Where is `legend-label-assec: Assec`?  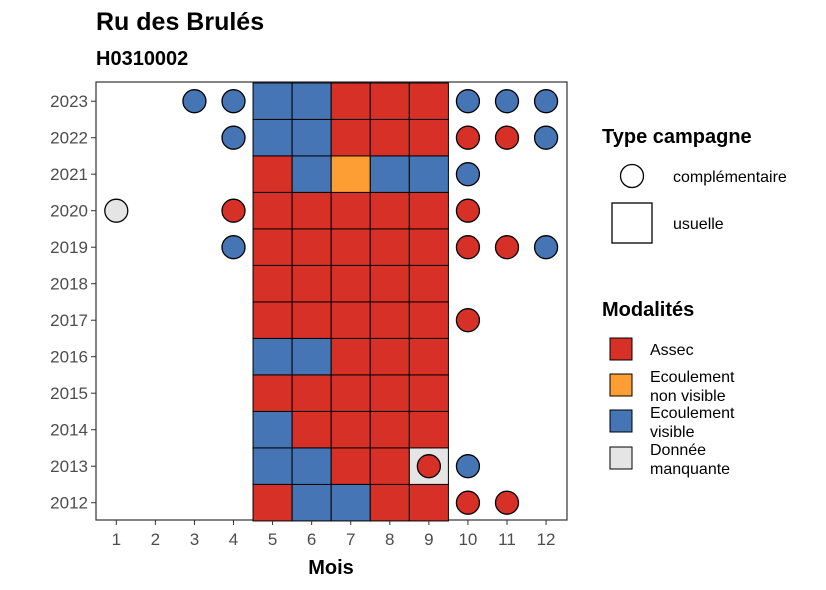
legend-label-assec: Assec is located at coordinates (672, 350).